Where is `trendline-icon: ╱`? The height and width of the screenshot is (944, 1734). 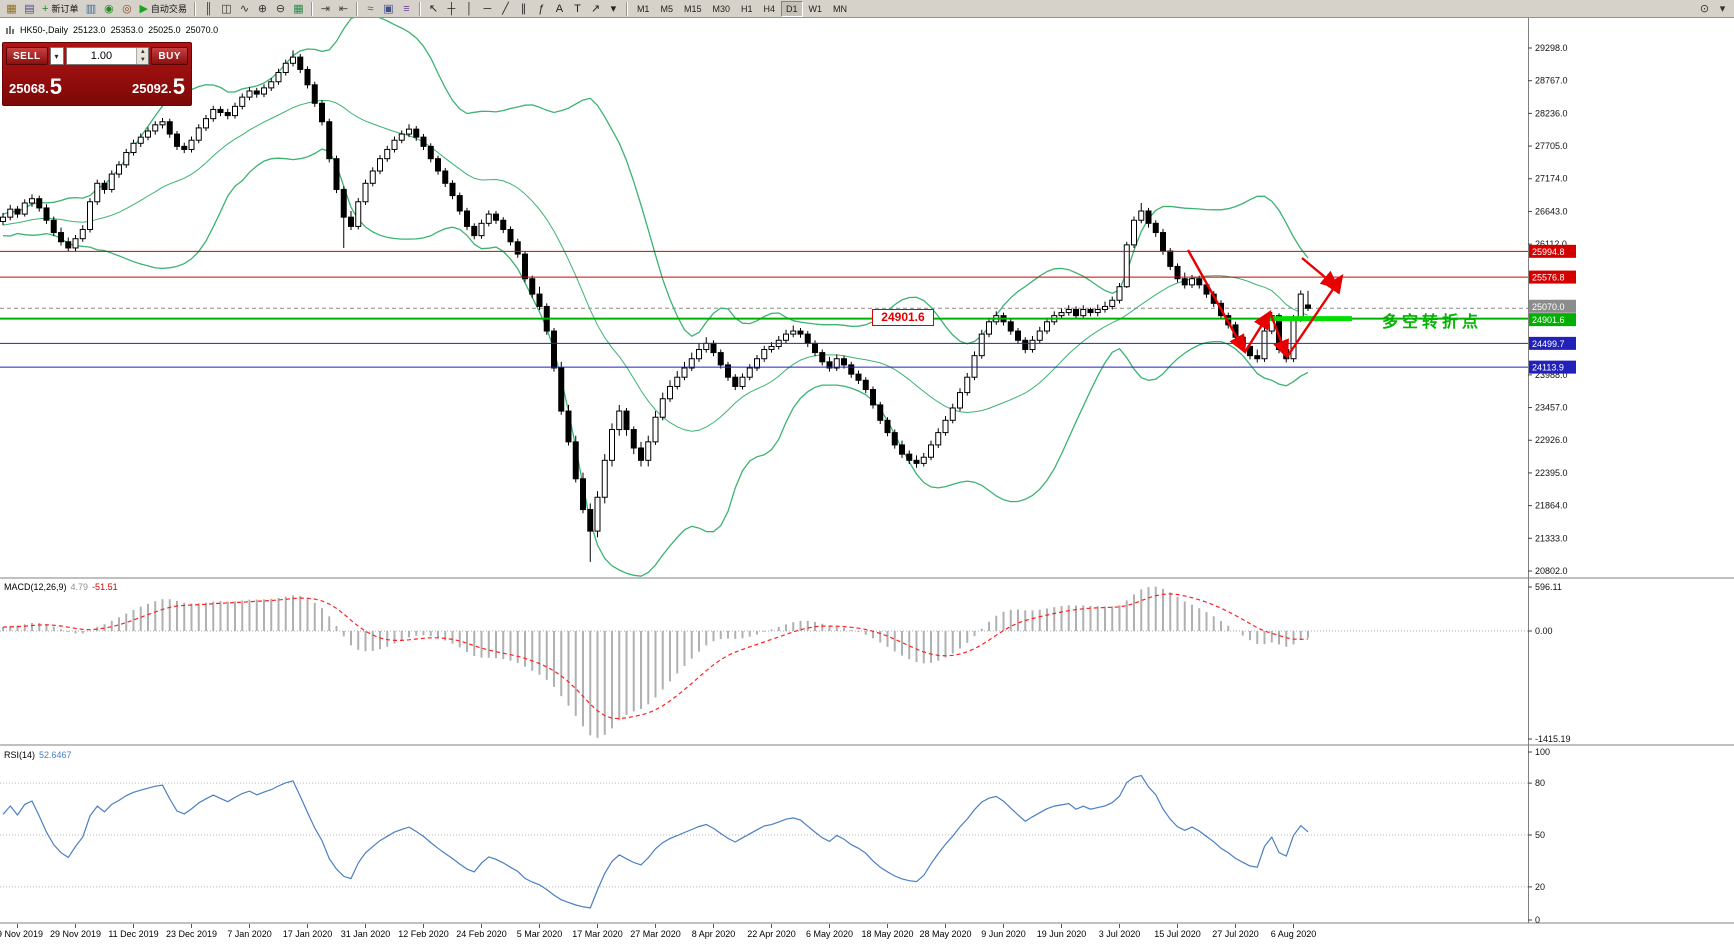
trendline-icon: ╱ is located at coordinates (505, 9).